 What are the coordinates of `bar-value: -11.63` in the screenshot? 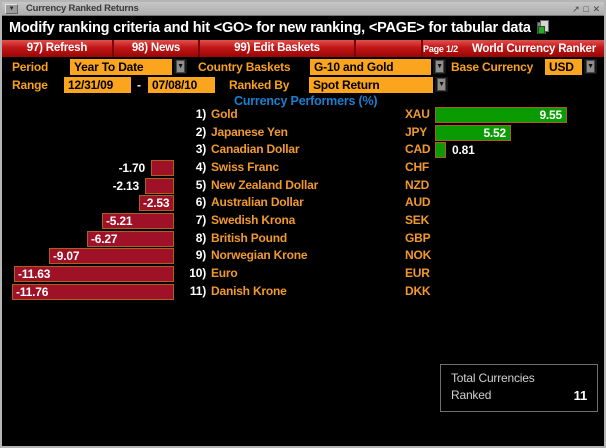 It's located at (34, 273).